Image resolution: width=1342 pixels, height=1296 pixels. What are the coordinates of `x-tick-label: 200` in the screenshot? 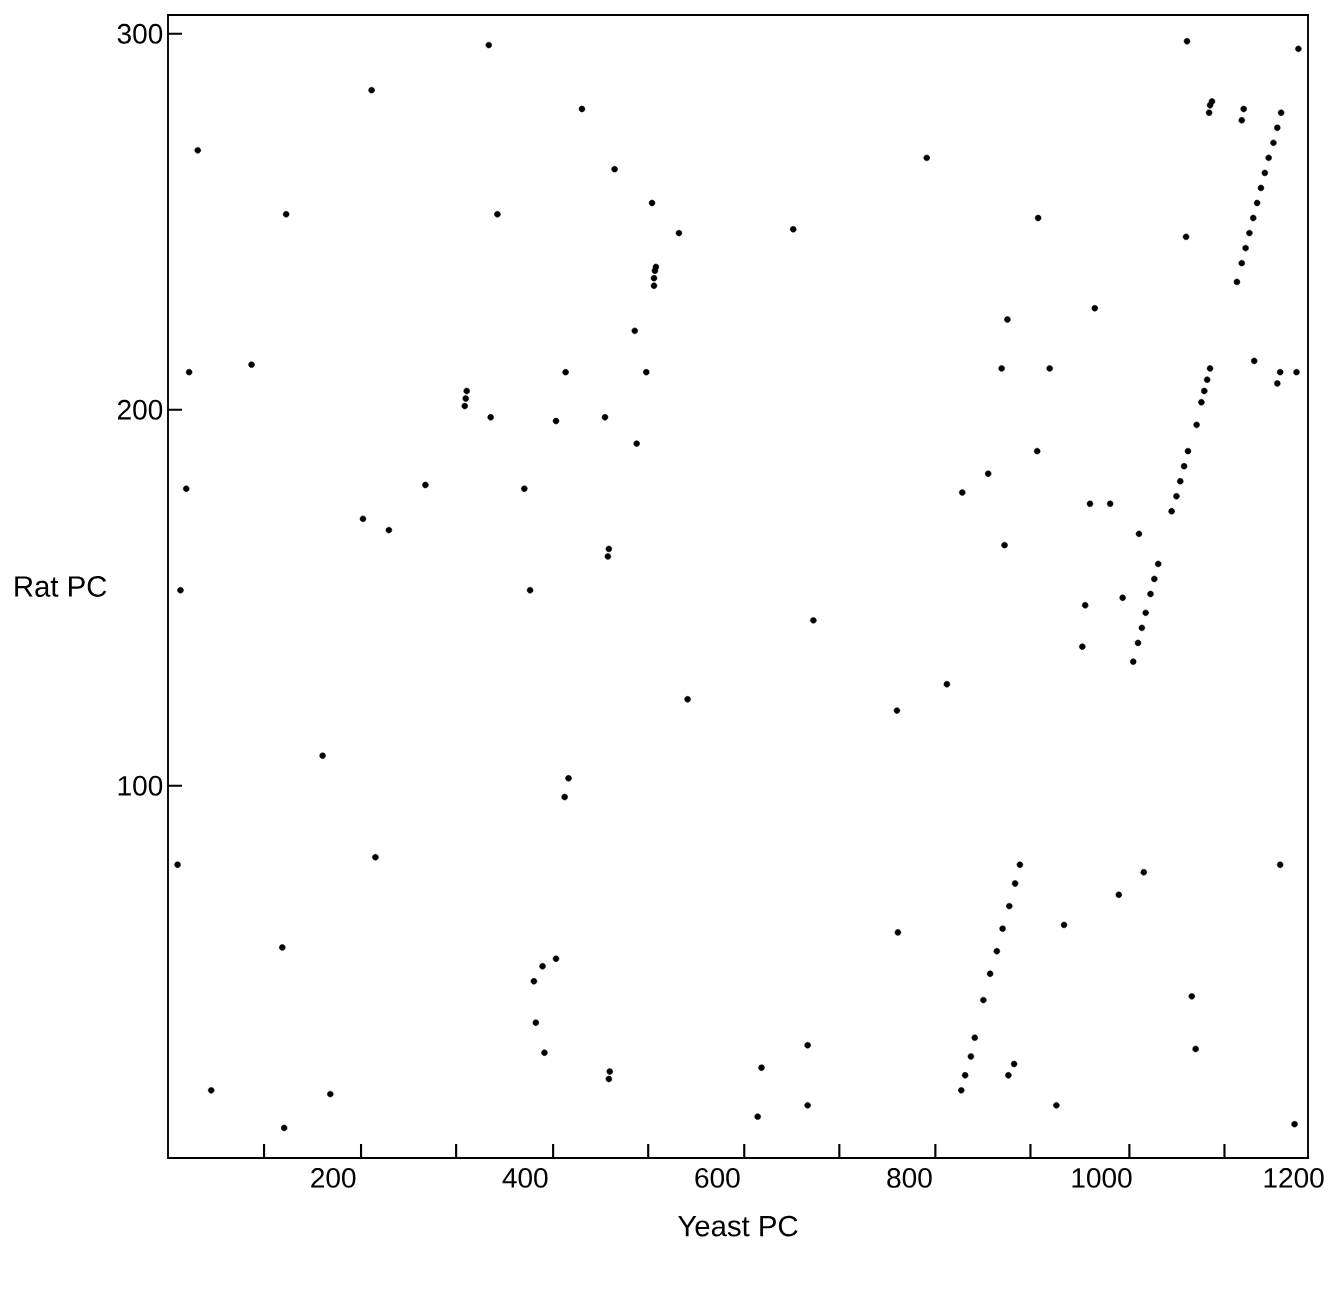 It's located at (333, 1178).